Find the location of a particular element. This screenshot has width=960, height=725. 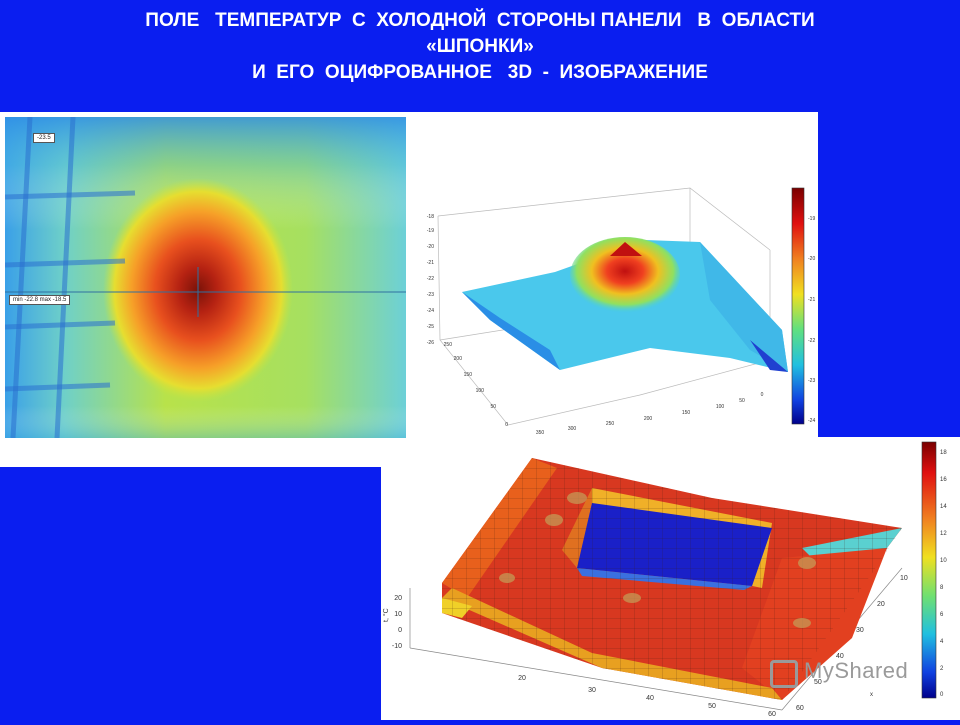

colorbar-tick: 14 is located at coordinates (943, 507).